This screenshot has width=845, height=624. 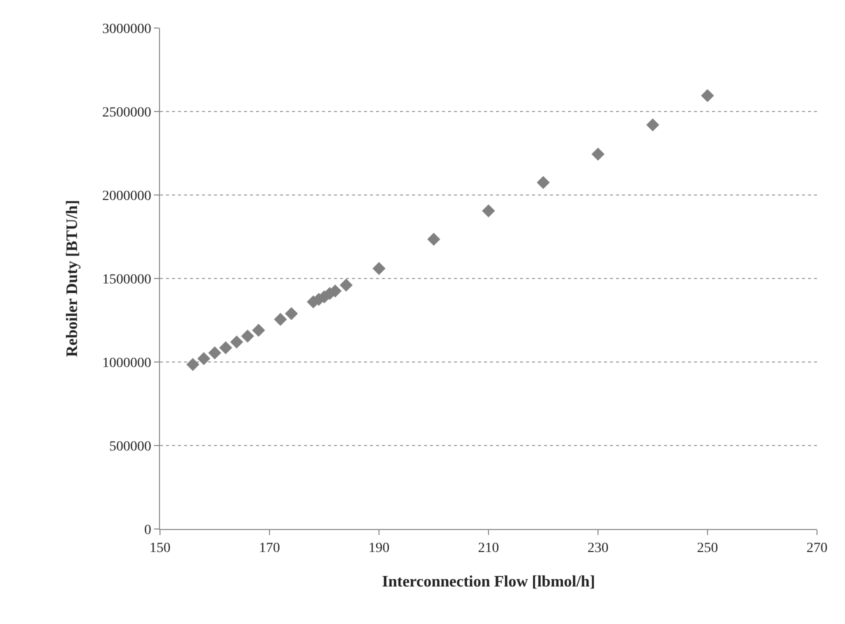 I want to click on y-tick-label: 1000000, so click(x=127, y=363).